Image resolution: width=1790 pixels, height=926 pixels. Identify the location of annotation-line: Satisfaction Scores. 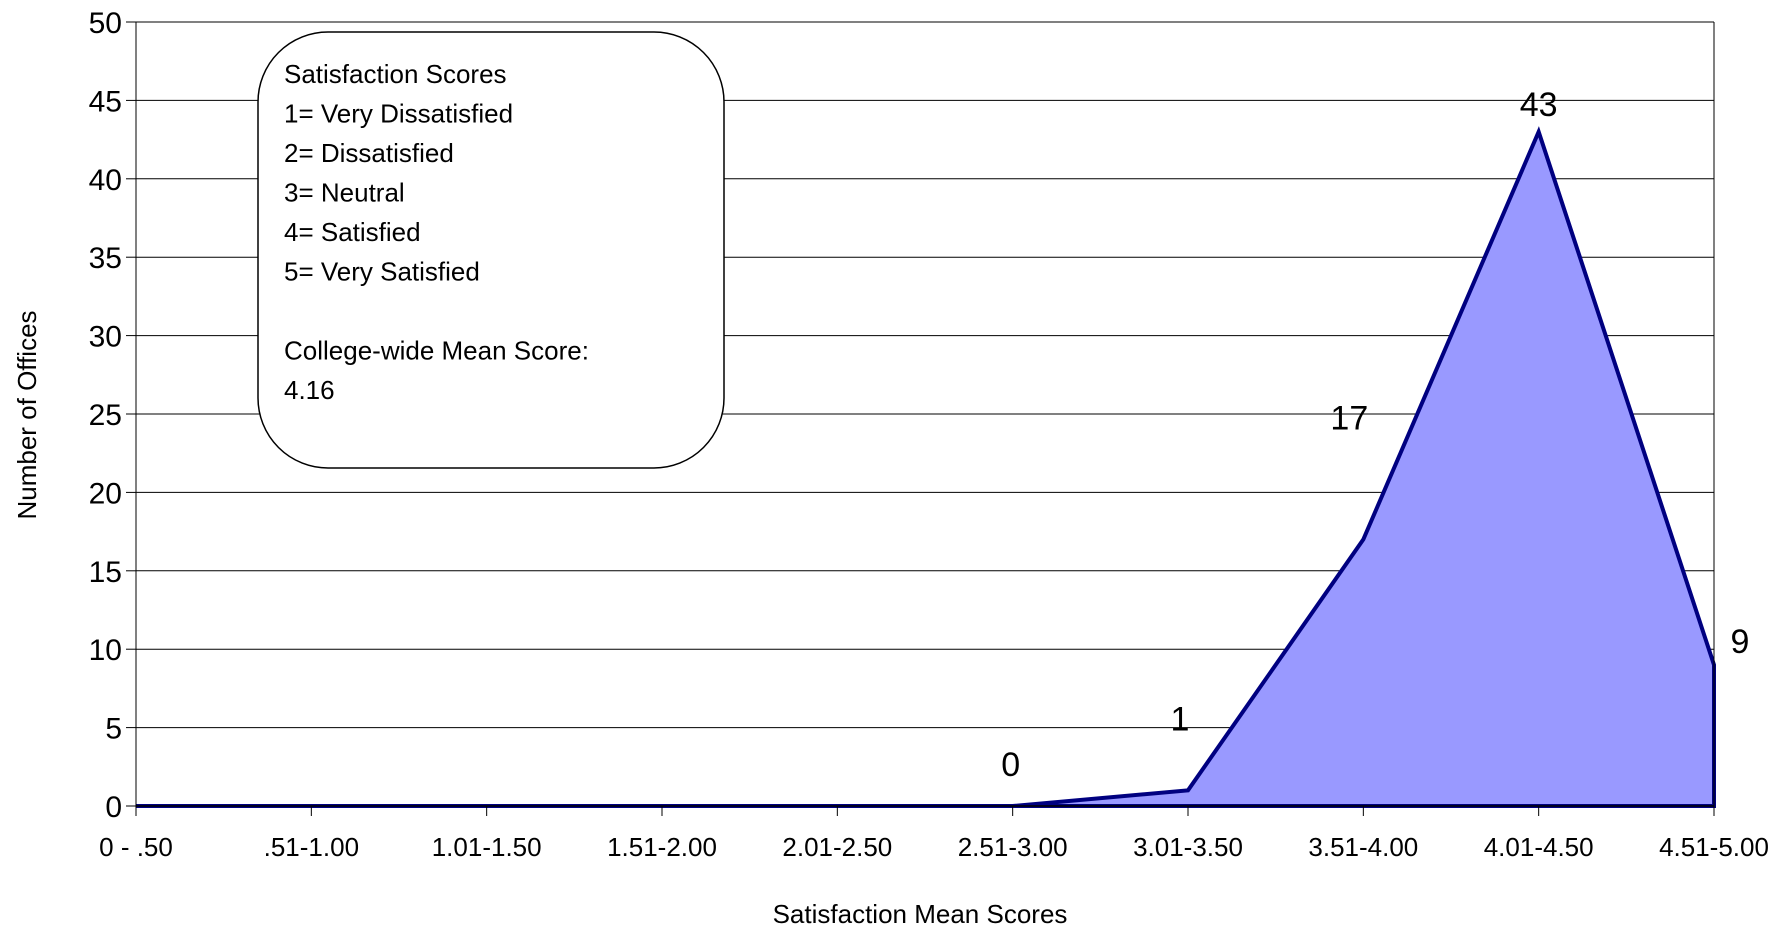
(395, 74).